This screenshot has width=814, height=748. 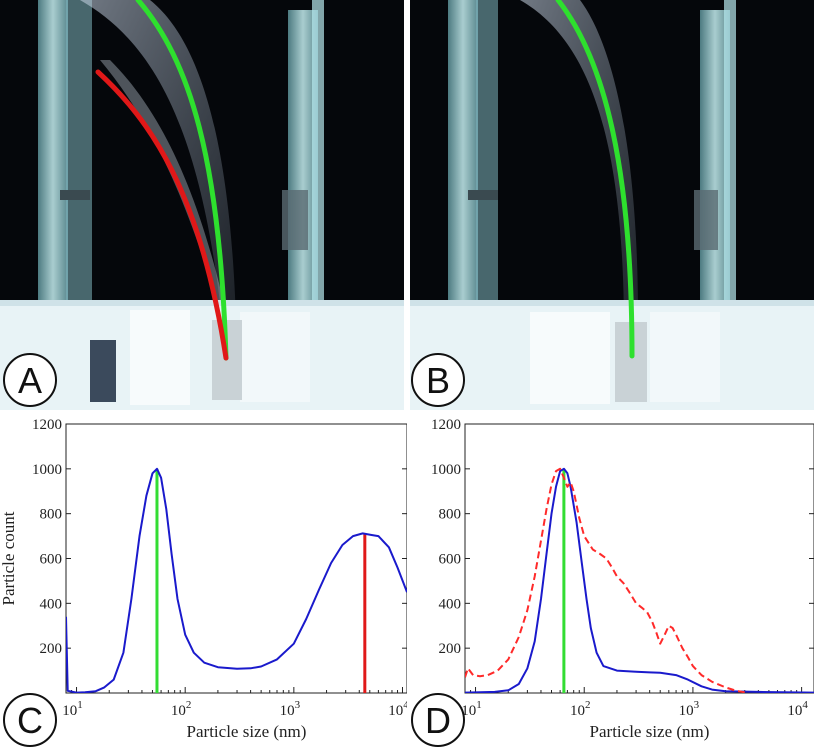 I want to click on red-trajectory-line, so click(x=162, y=215).